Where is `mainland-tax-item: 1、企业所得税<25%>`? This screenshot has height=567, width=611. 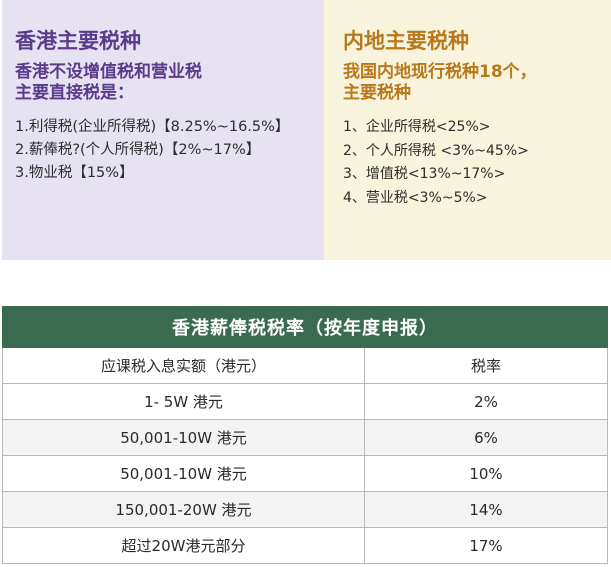 mainland-tax-item: 1、企业所得税<25%> is located at coordinates (417, 127).